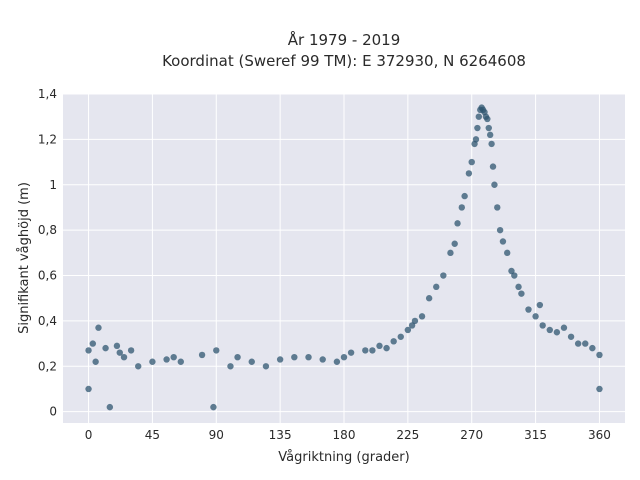  Describe the element at coordinates (471, 435) in the screenshot. I see `x-tick-label: 270` at that location.